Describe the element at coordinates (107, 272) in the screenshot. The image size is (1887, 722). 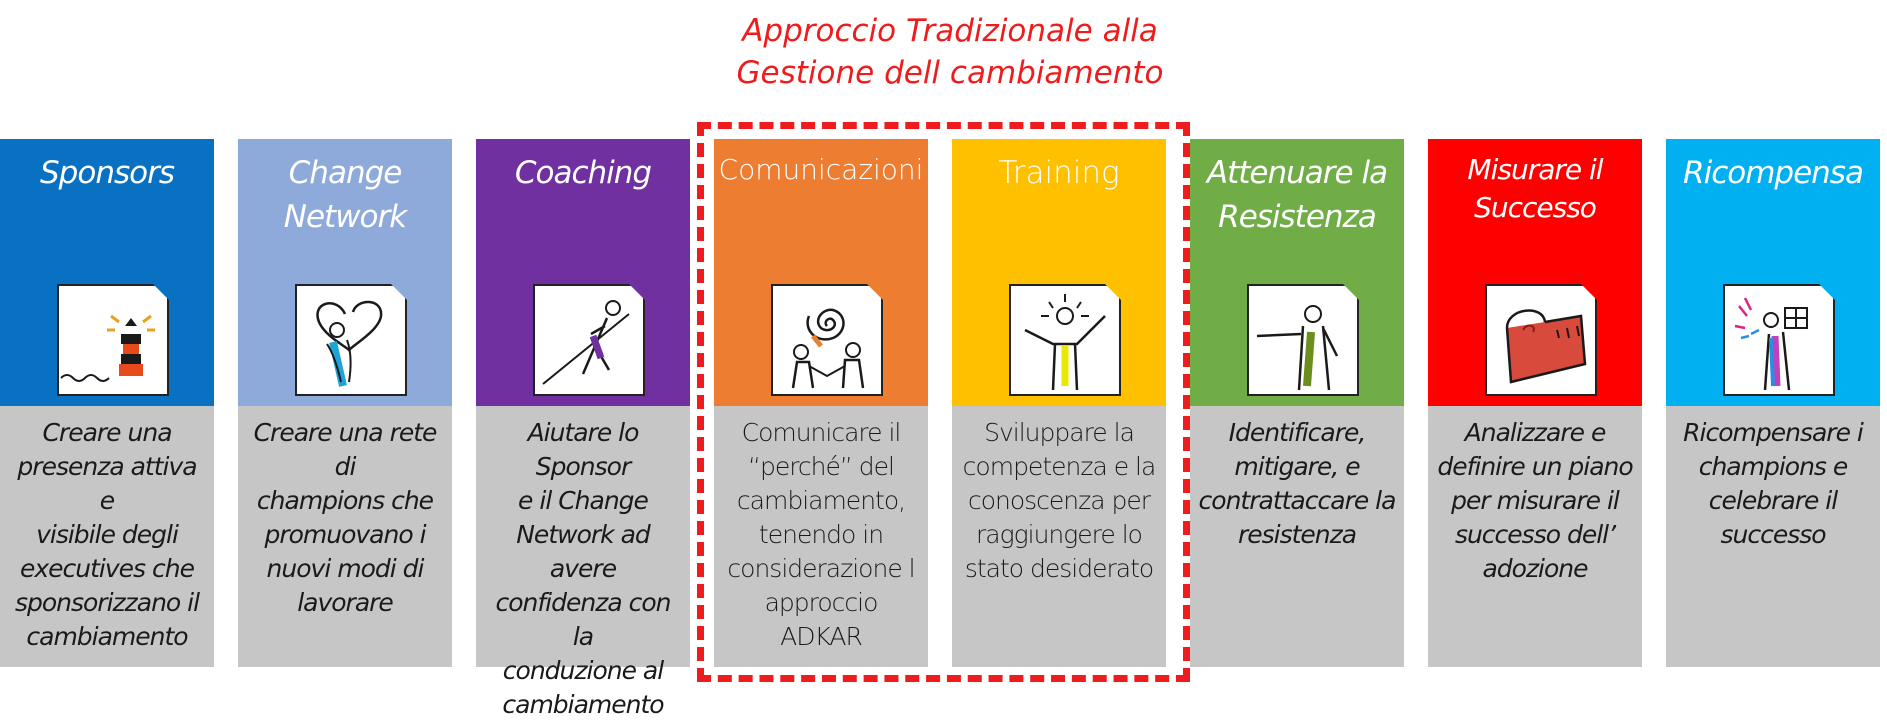
I see `column-header: Sponsors` at that location.